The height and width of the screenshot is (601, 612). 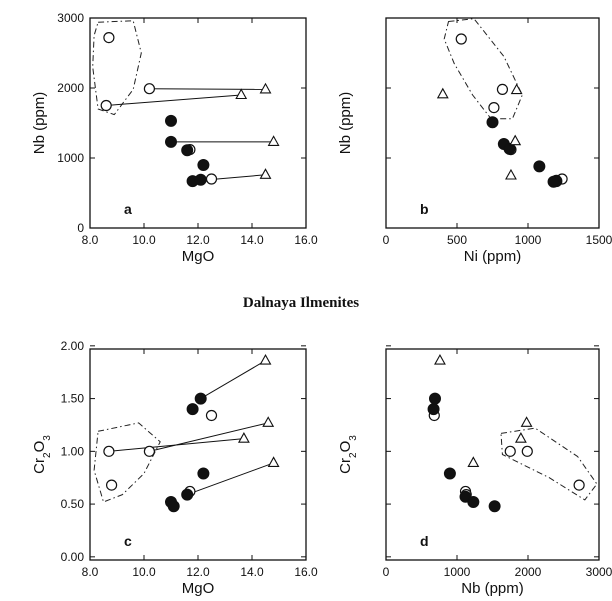 I want to click on panel-letter-a: a, so click(x=128, y=209).